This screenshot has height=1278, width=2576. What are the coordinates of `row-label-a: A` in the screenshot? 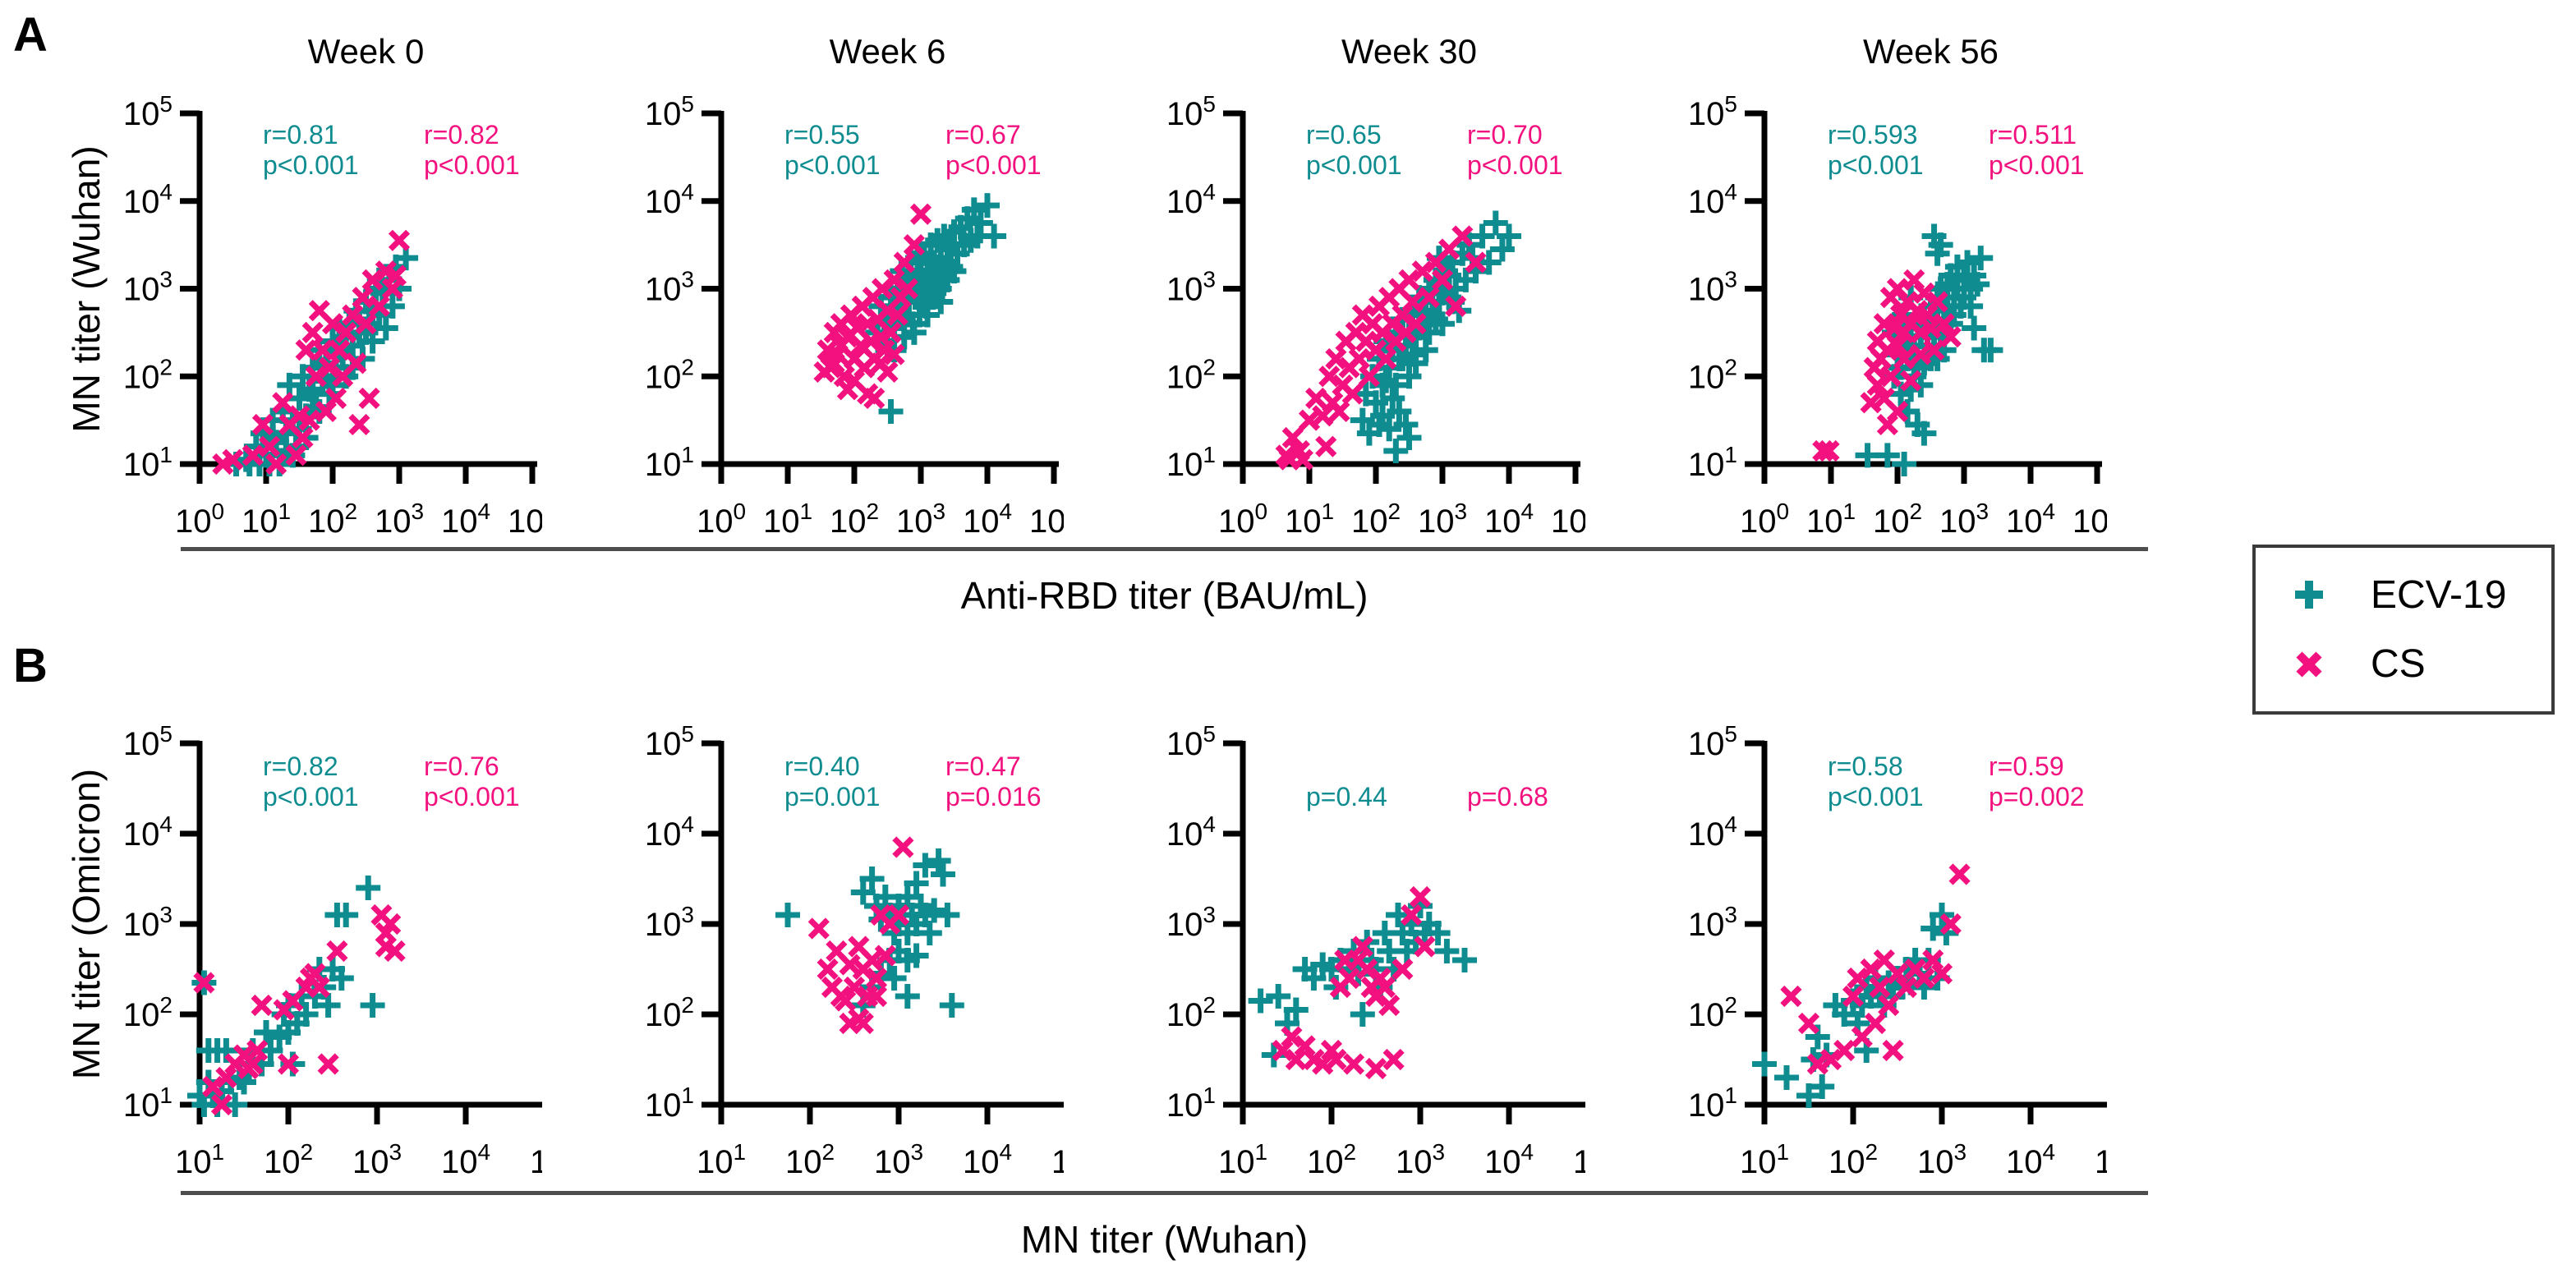 It's located at (30, 35).